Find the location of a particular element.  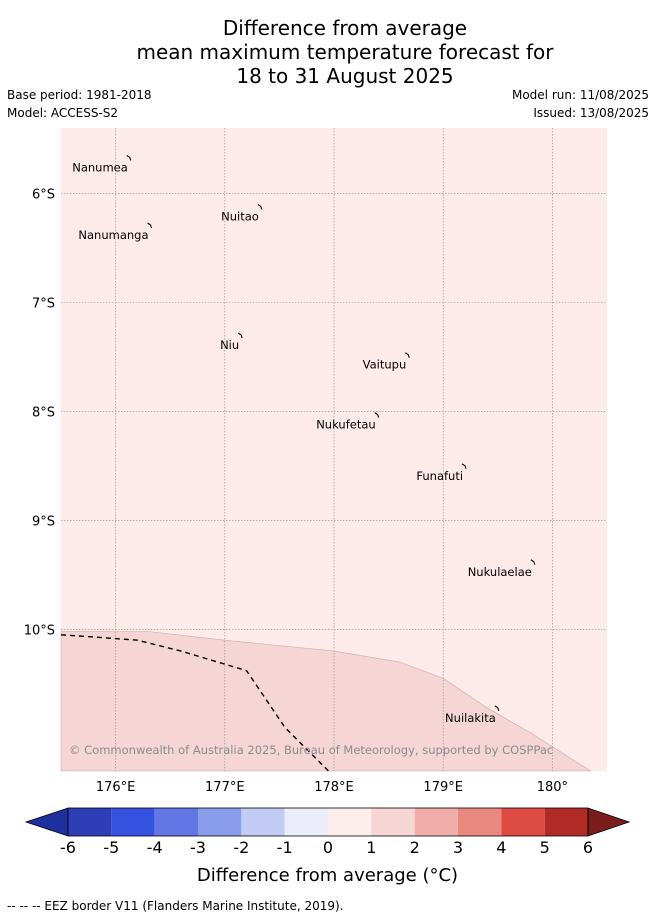

colorbar-tick-label: -1 is located at coordinates (284, 847).